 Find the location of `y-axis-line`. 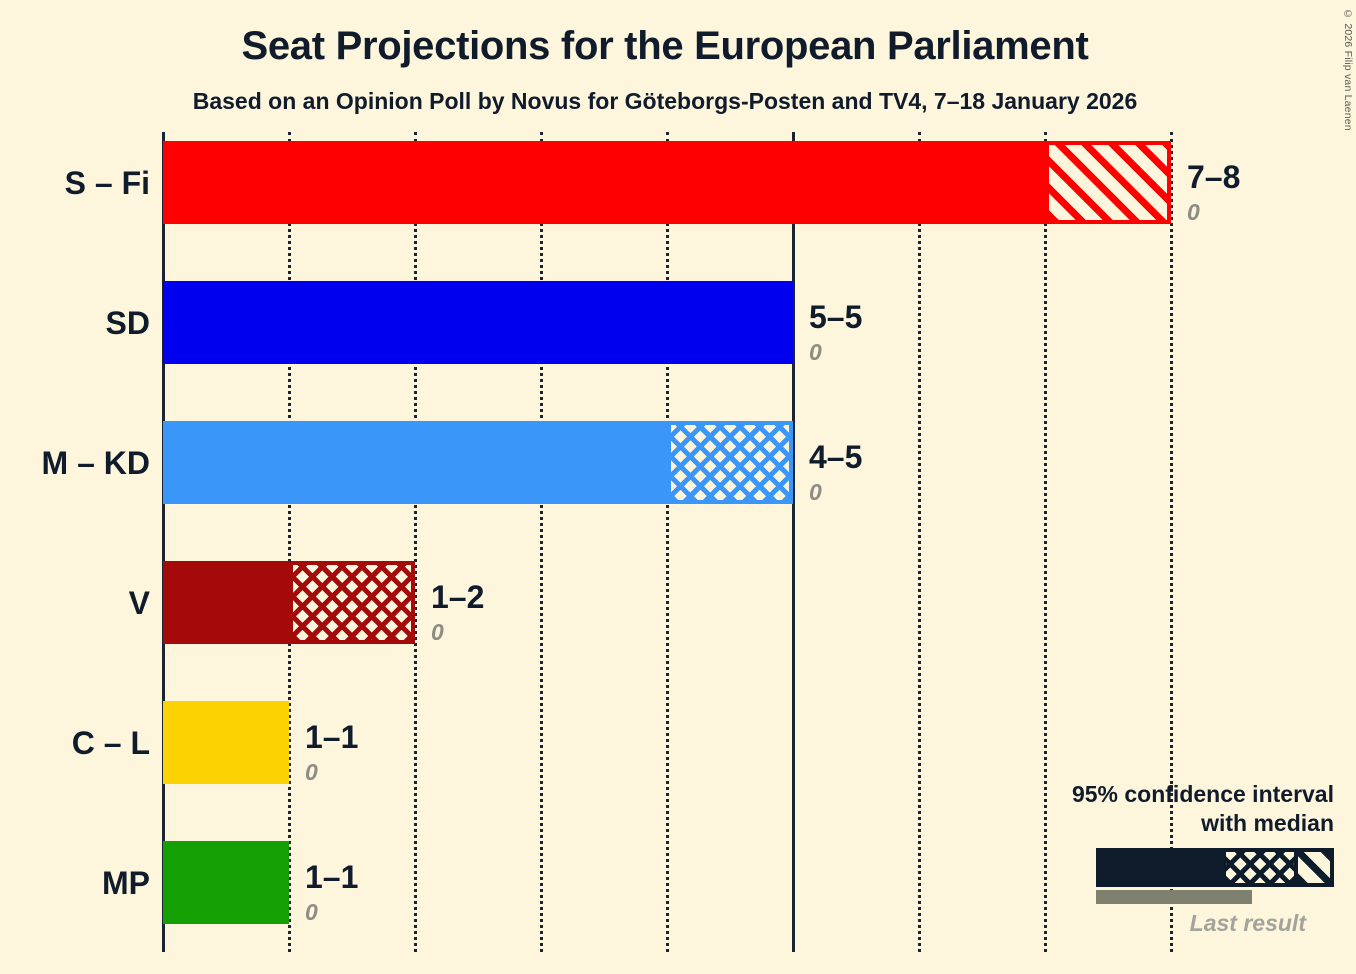

y-axis-line is located at coordinates (163, 542).